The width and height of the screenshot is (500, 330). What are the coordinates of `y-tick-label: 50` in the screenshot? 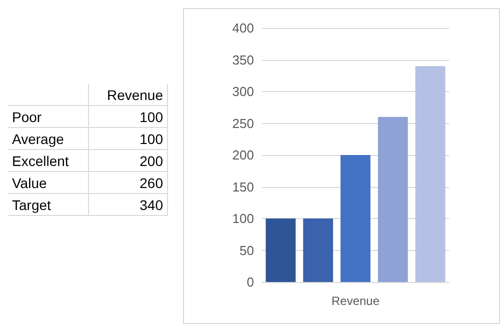 It's located at (247, 250).